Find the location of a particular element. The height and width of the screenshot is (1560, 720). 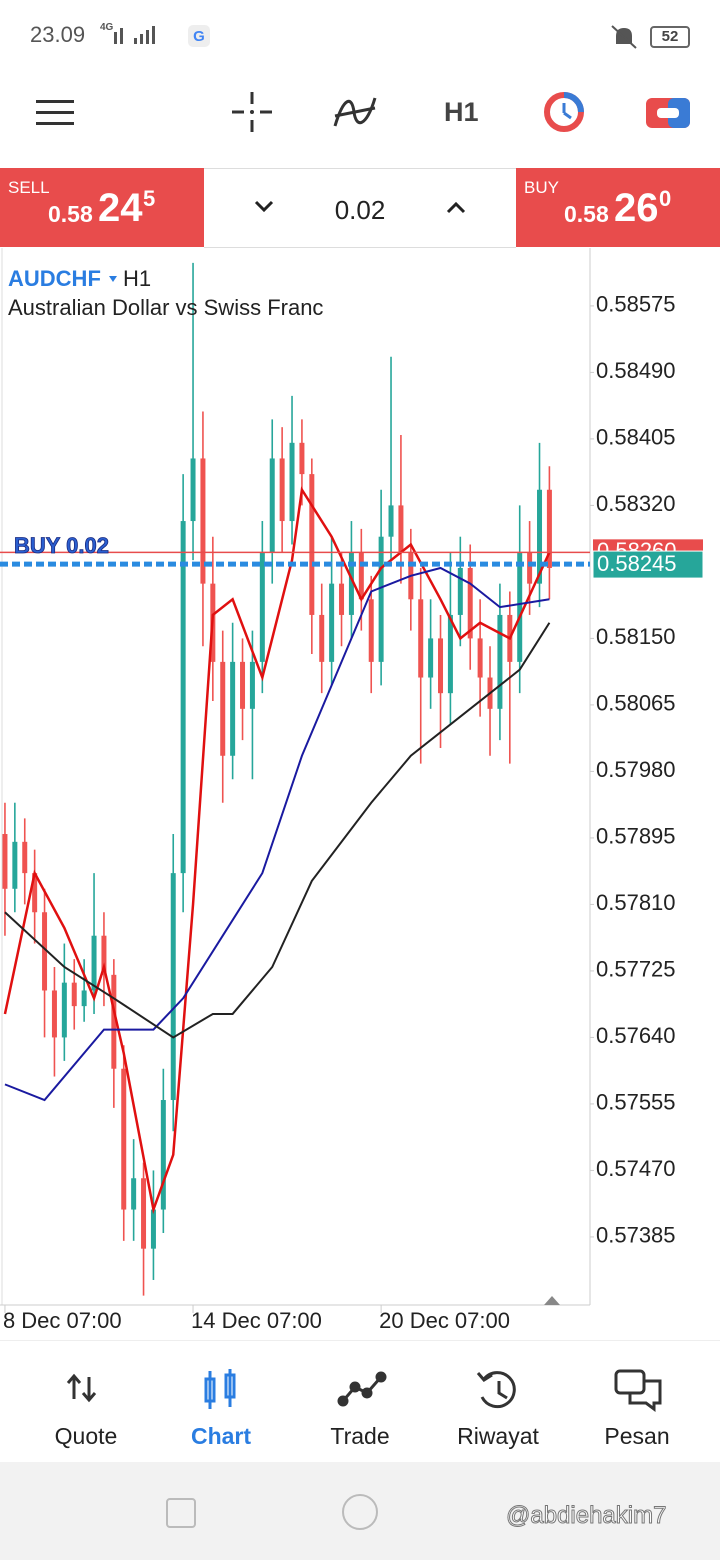

buy-point: 0 is located at coordinates (665, 198).